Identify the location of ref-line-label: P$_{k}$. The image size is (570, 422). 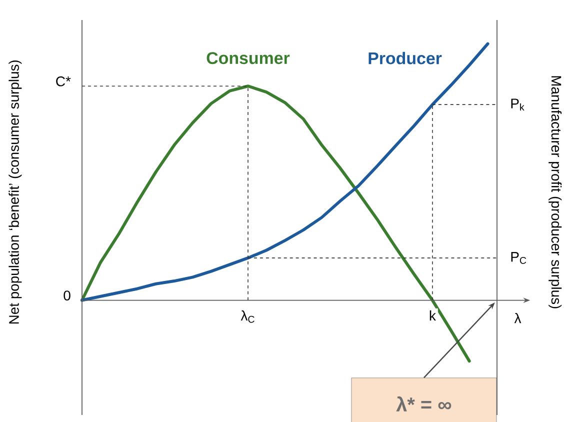
(517, 104).